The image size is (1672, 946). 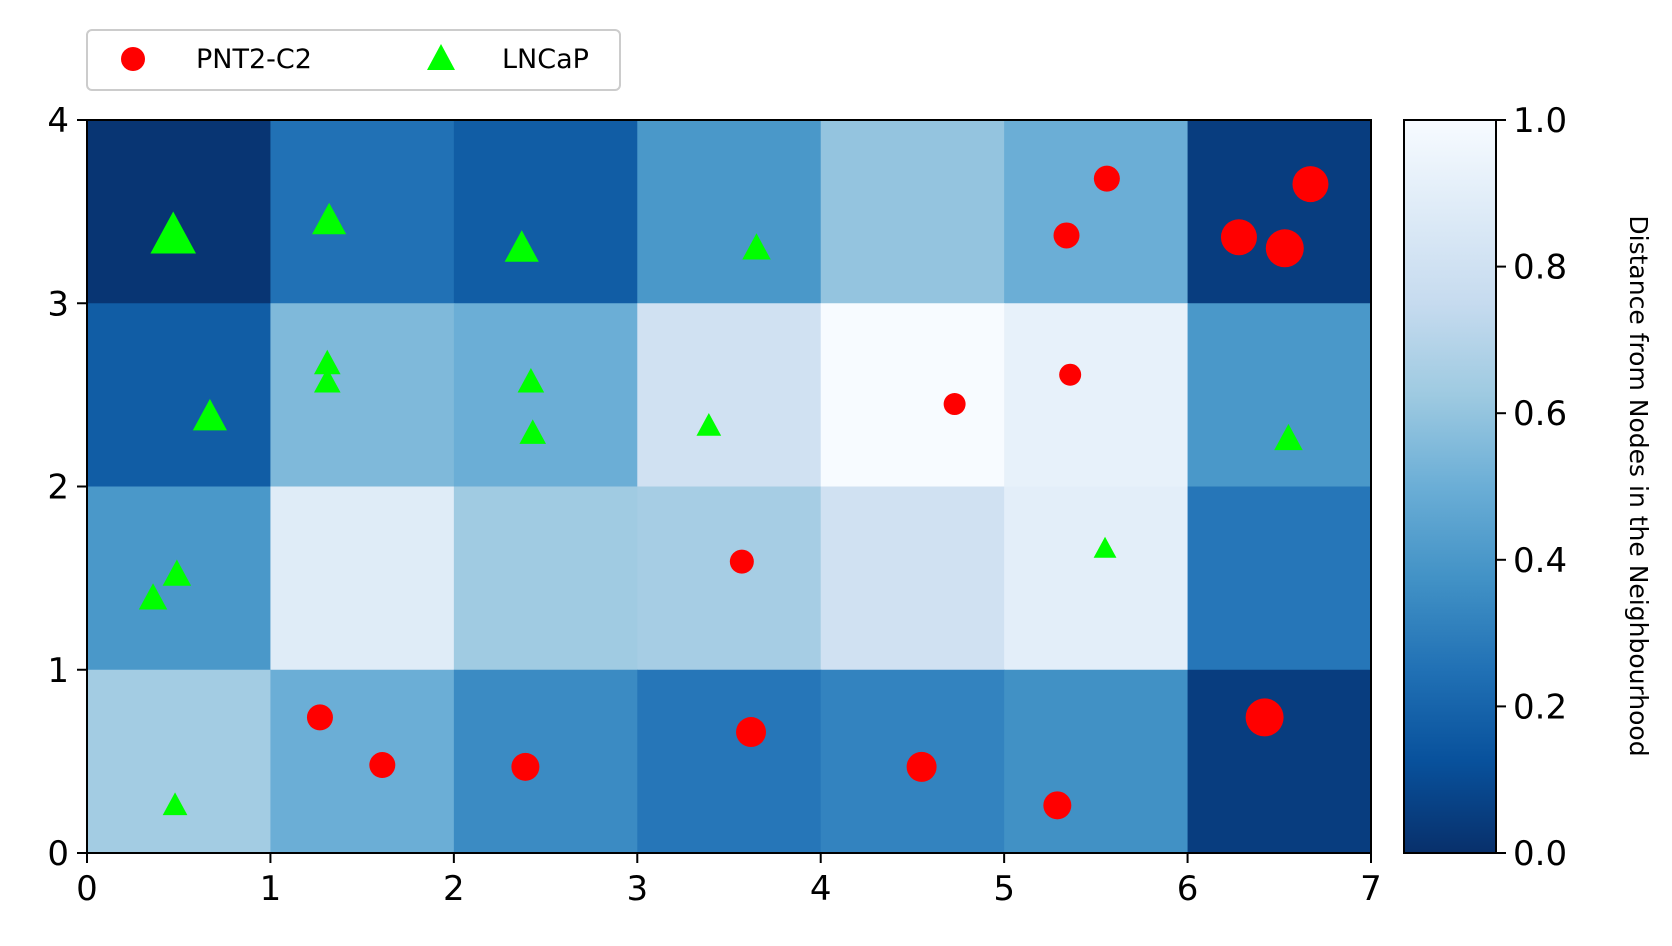 What do you see at coordinates (87, 889) in the screenshot?
I see `x-tick-label: 0` at bounding box center [87, 889].